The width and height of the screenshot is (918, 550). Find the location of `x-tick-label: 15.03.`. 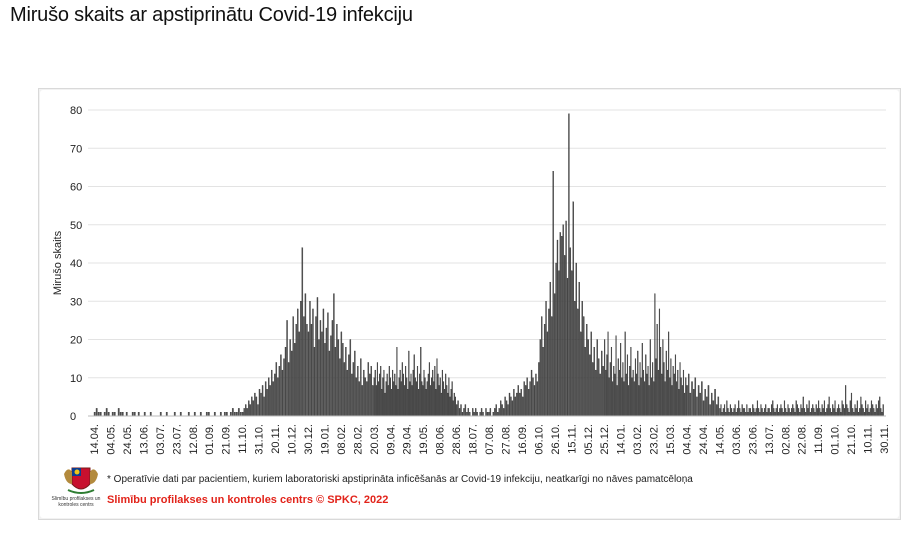

x-tick-label: 15.03. is located at coordinates (671, 439).